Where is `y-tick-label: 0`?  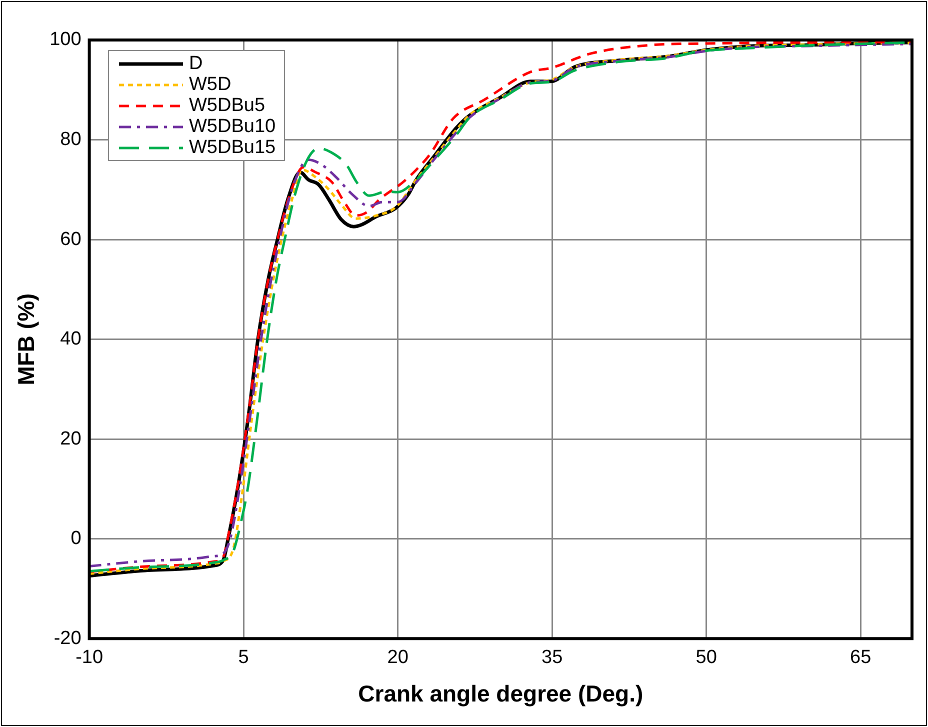 y-tick-label: 0 is located at coordinates (76, 539).